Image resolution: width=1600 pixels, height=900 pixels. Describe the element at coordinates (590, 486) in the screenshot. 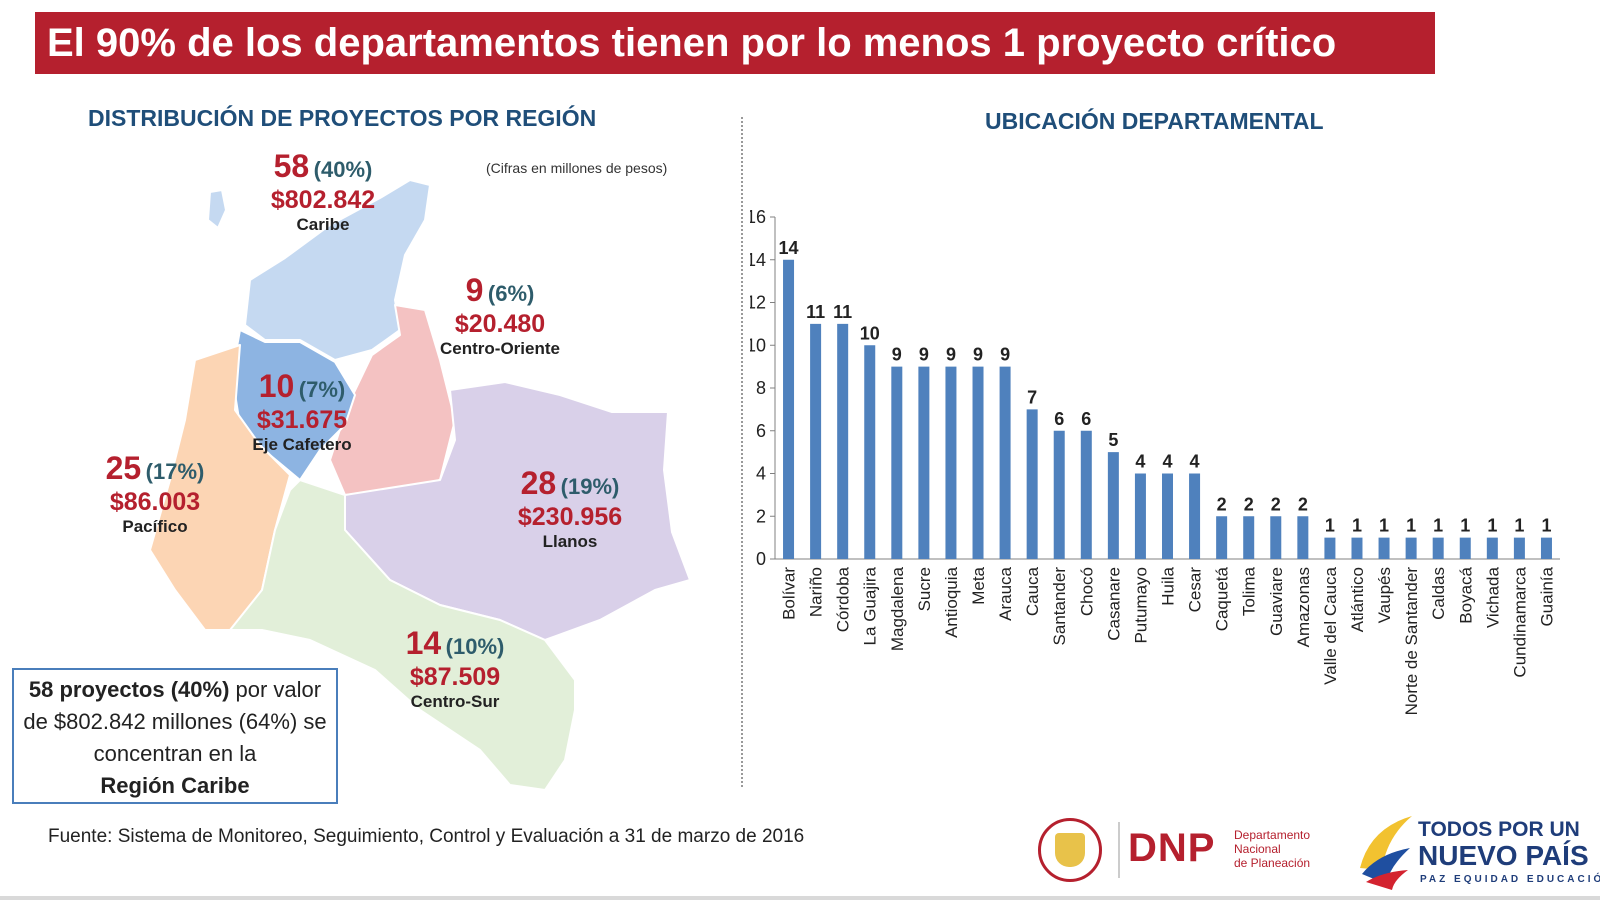

I see `region-pct: (19%)` at that location.